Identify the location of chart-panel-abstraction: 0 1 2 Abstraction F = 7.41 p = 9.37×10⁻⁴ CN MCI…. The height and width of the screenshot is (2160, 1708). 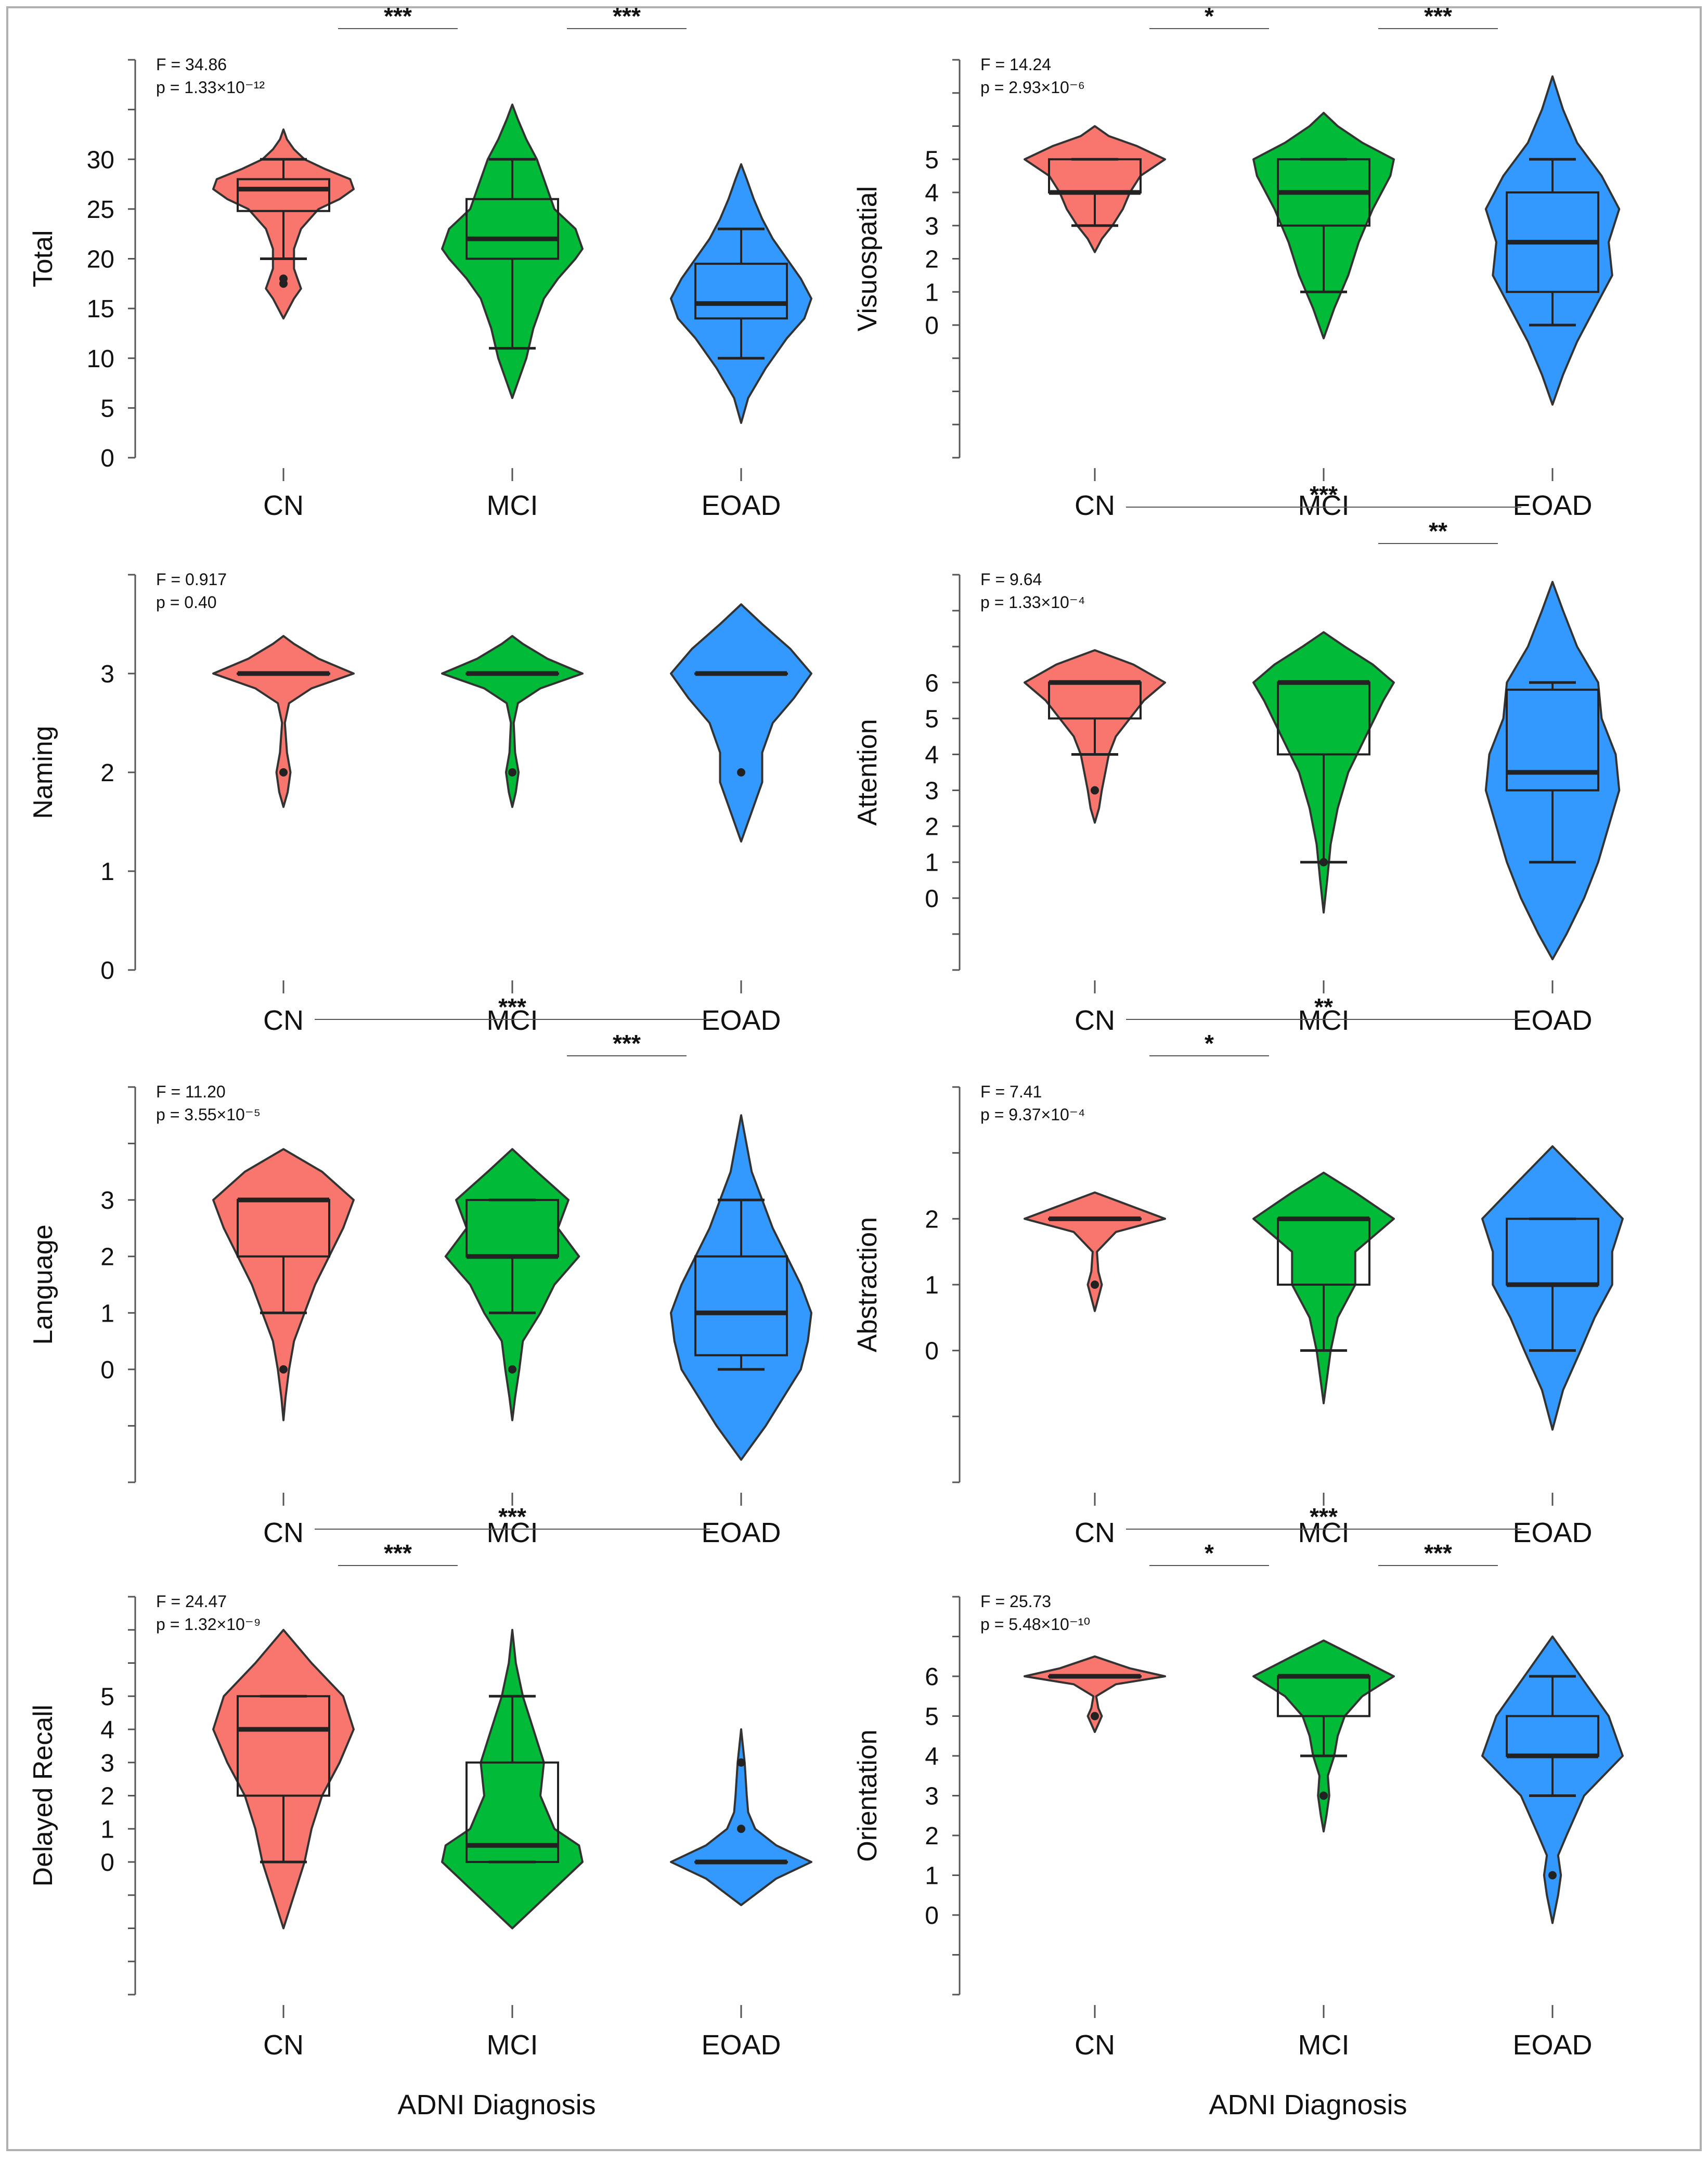
(1238, 1270).